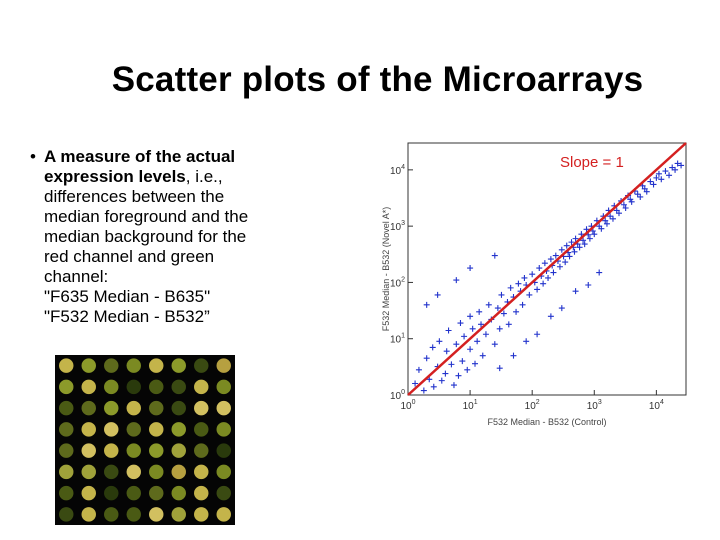  Describe the element at coordinates (656, 405) in the screenshot. I see `x-tick-label: 10⁴` at that location.